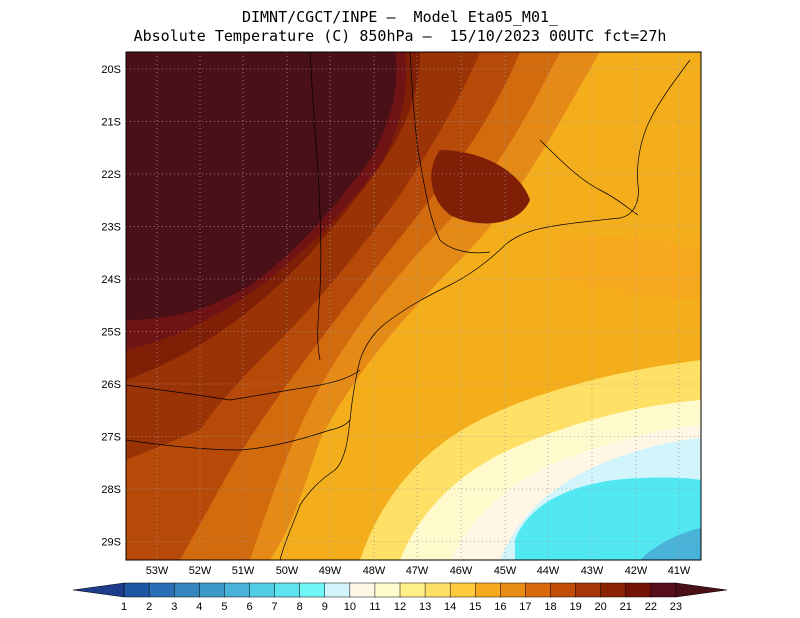  What do you see at coordinates (505, 571) in the screenshot?
I see `lon-label: 45W` at bounding box center [505, 571].